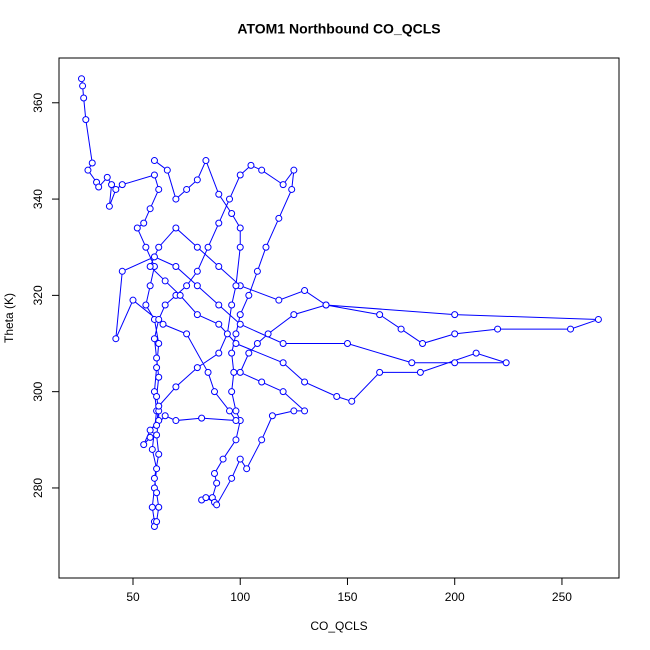  I want to click on chart-title: ATOM1 Northbound CO_QCLS, so click(338, 29).